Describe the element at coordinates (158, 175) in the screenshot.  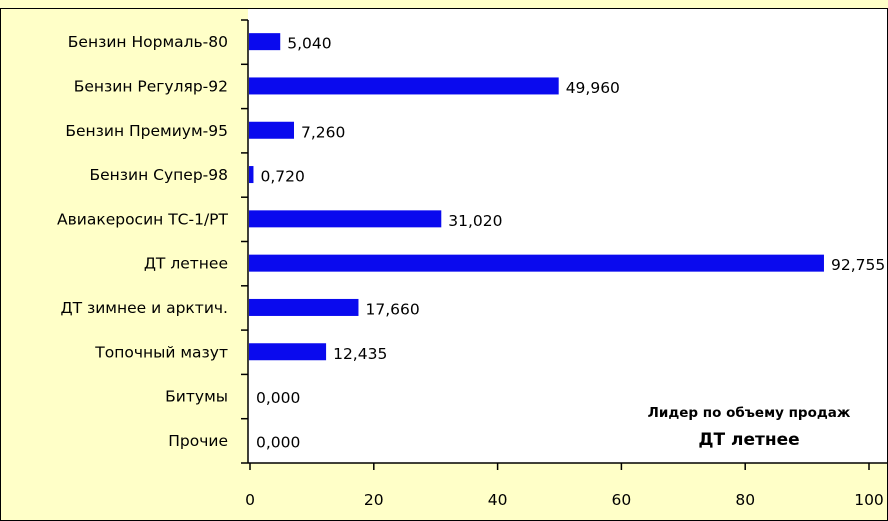
I see `category-label-3: Бензин Супер-98` at that location.